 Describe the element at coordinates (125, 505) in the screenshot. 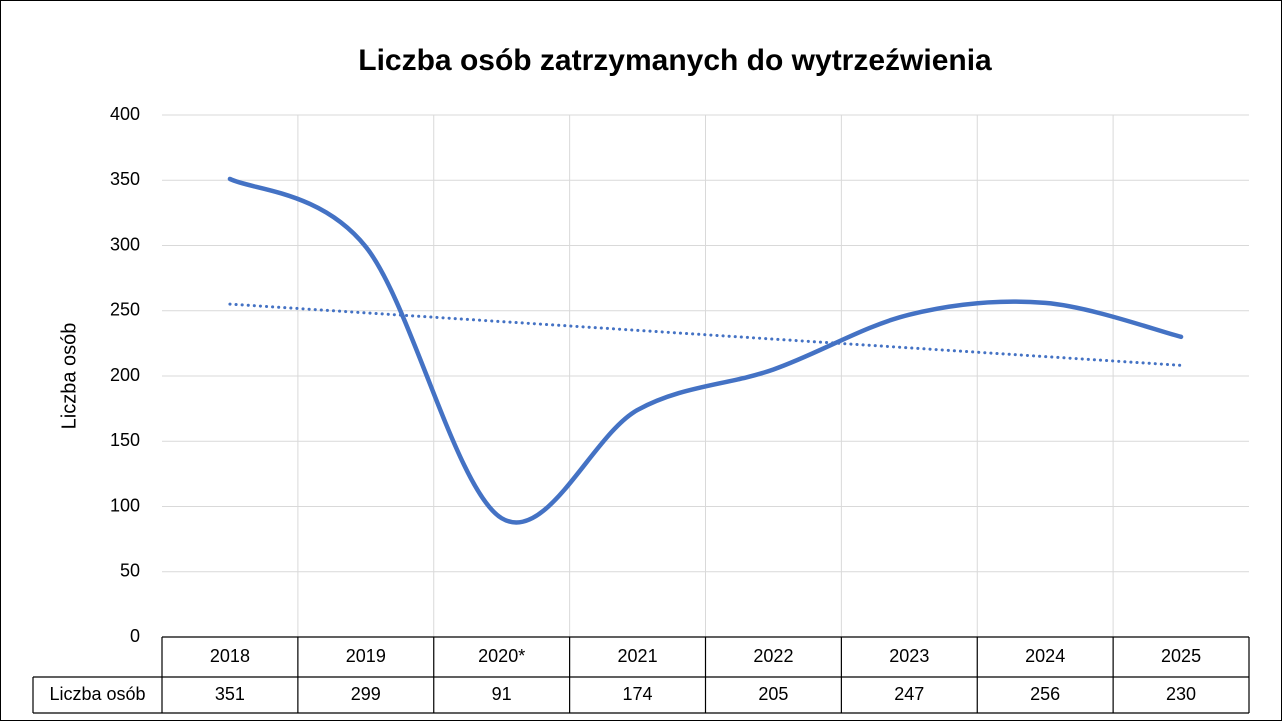

I see `y-tick-label: 100` at that location.